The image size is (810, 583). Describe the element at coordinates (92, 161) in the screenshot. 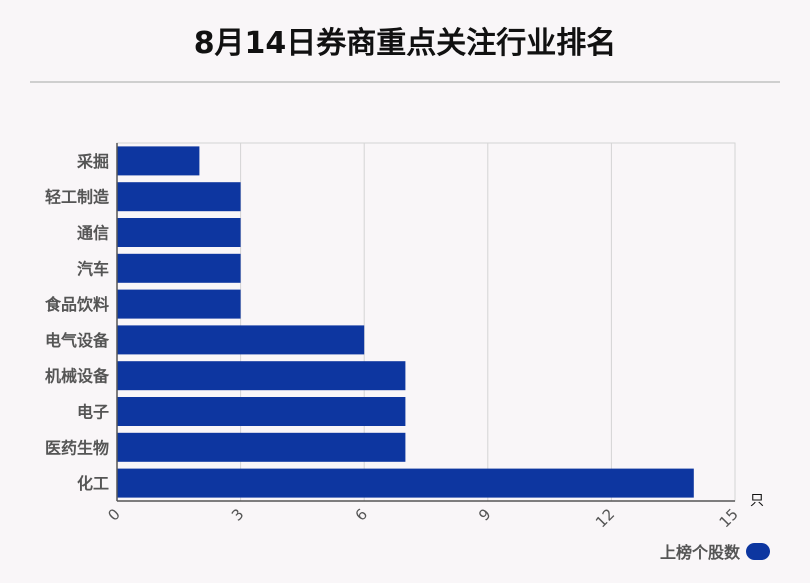

I see `y-category-label: 采掘` at that location.